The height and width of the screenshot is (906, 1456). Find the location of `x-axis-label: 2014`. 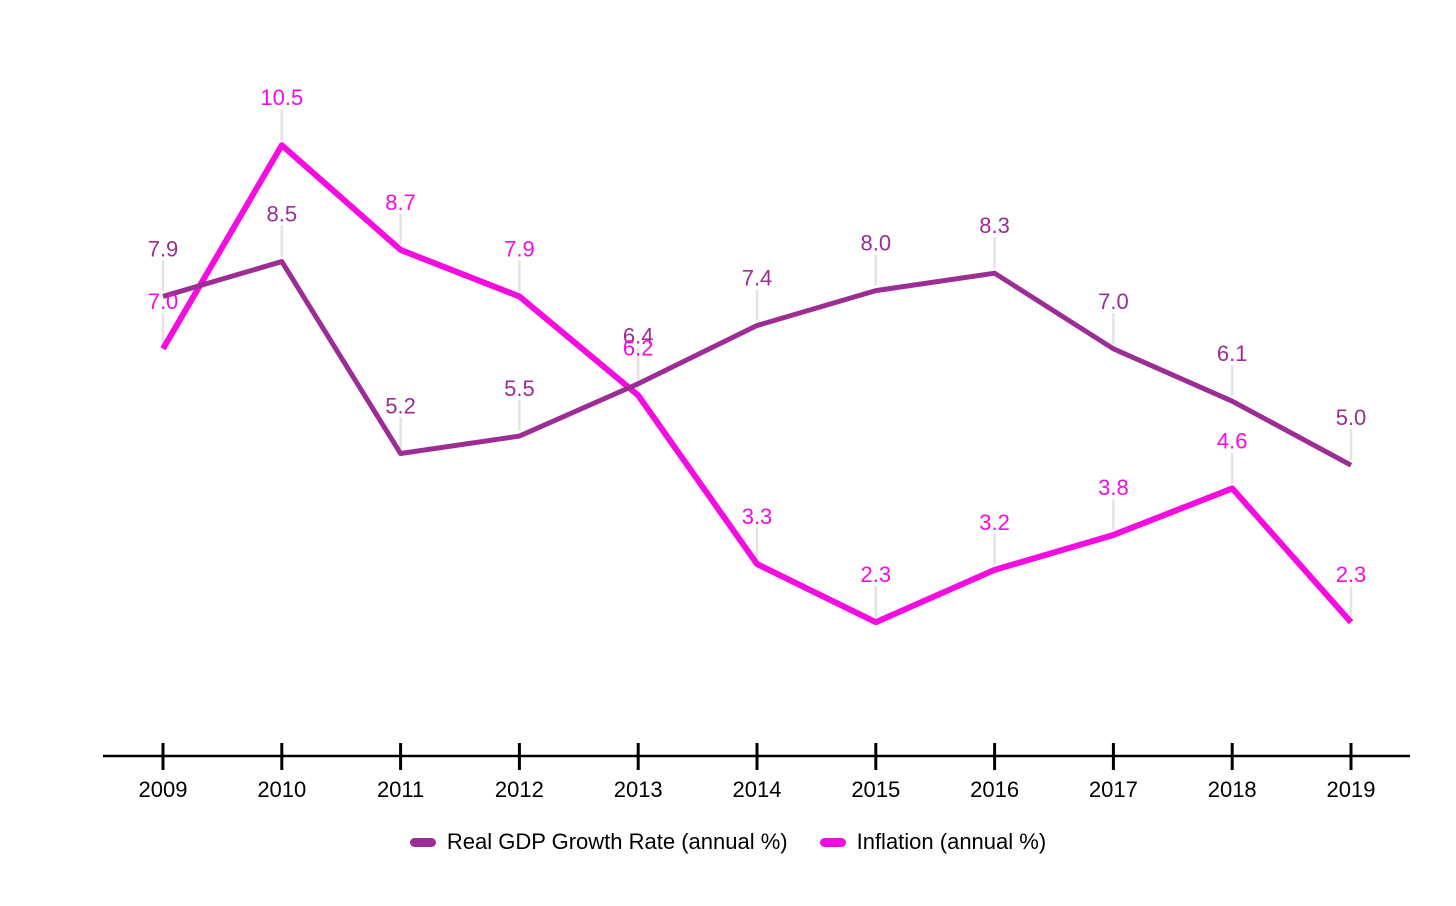

x-axis-label: 2014 is located at coordinates (757, 789).